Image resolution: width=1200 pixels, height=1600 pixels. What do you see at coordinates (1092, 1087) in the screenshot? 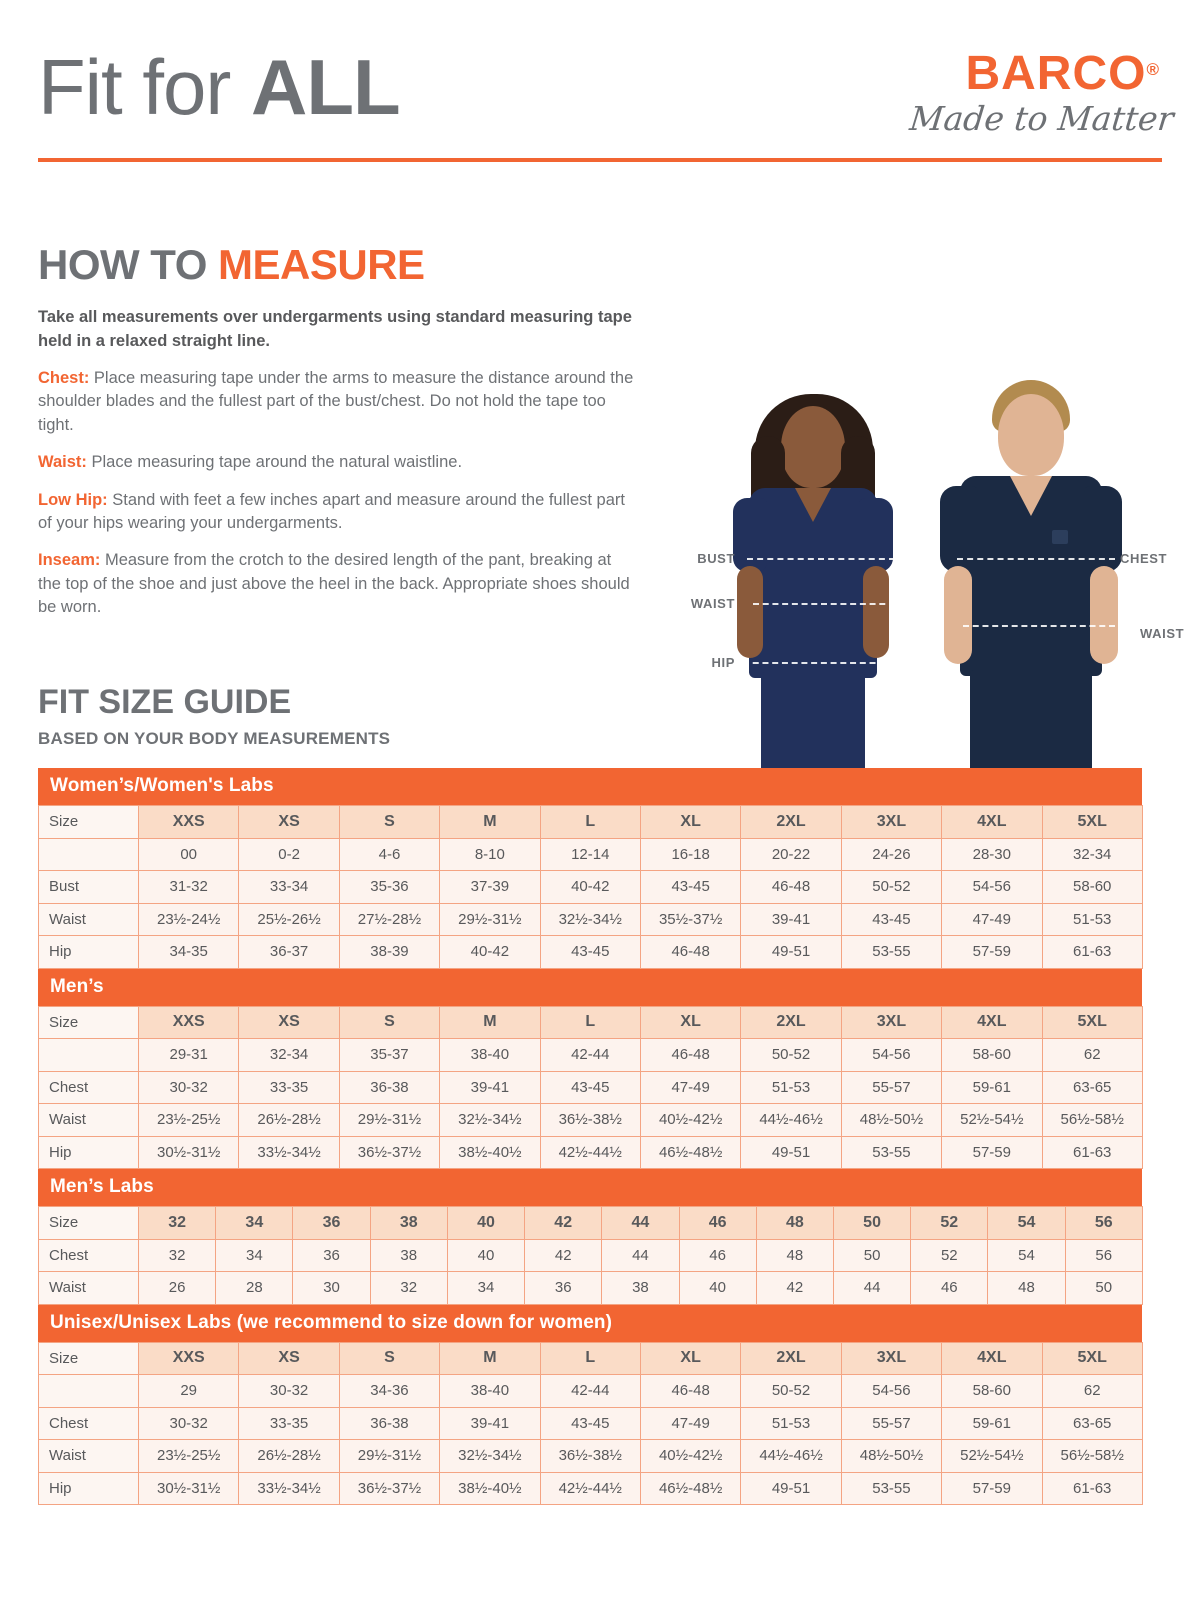
I see `measurement-cell: 63-65` at bounding box center [1092, 1087].